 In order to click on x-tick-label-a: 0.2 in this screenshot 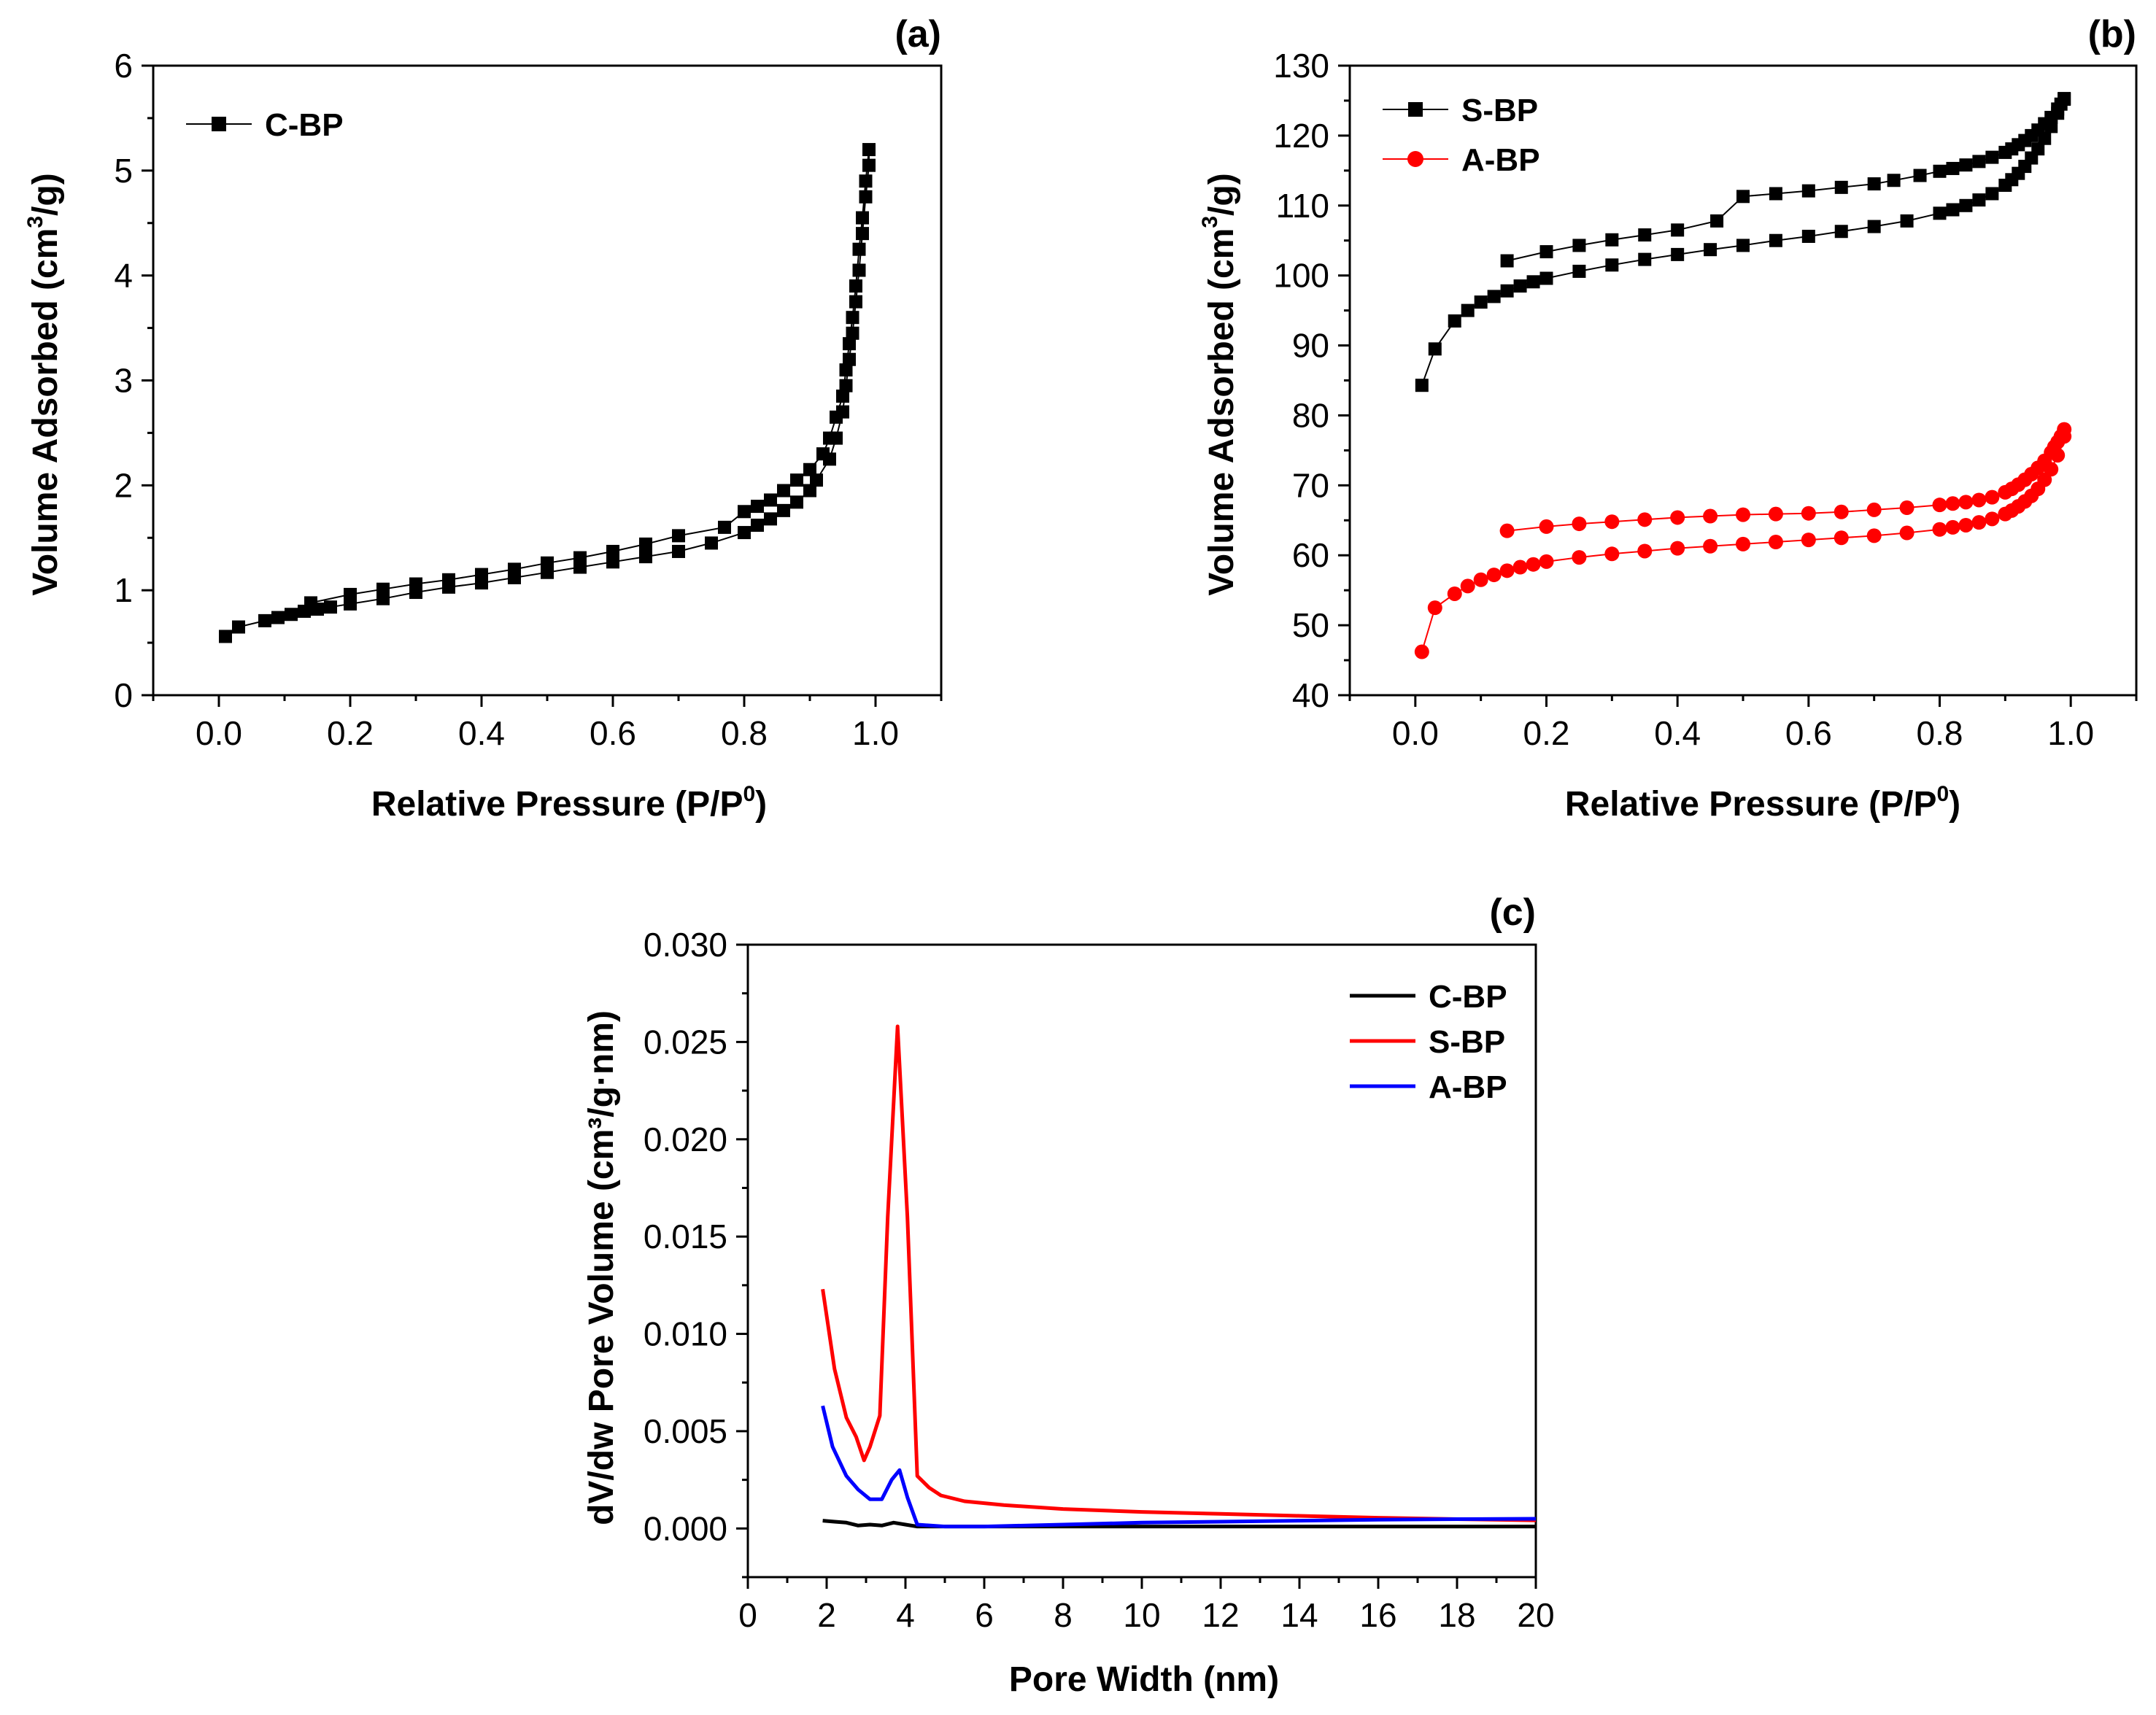, I will do `click(350, 733)`.